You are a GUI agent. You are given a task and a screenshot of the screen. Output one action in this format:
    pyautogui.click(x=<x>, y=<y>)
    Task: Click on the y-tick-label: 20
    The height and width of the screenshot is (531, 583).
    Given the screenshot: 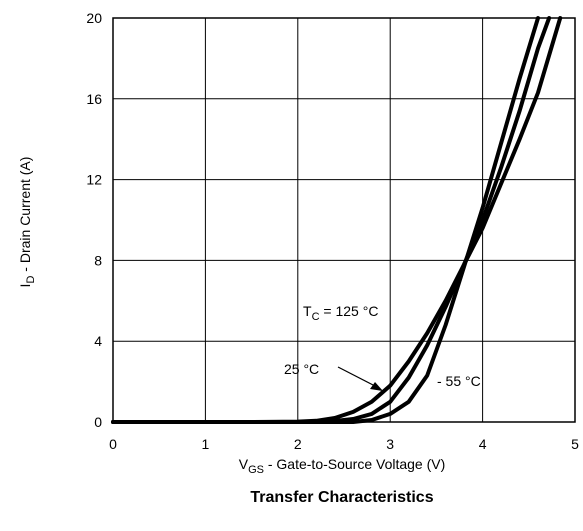 What is the action you would take?
    pyautogui.click(x=94, y=18)
    